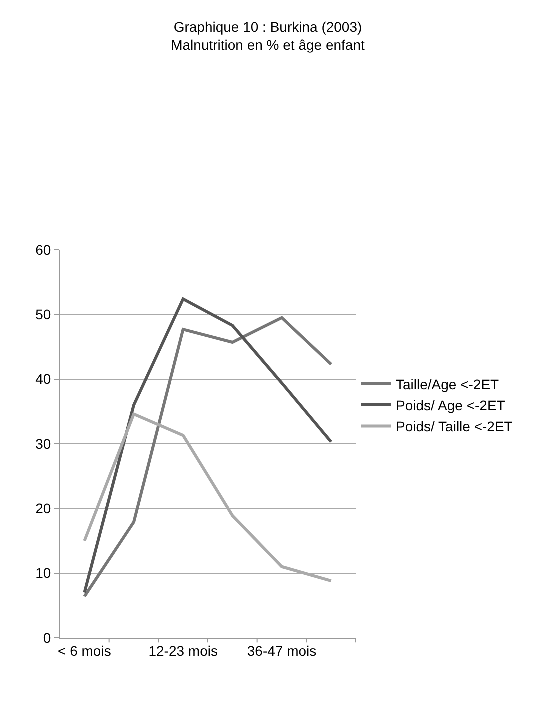 Image resolution: width=536 pixels, height=708 pixels. What do you see at coordinates (183, 650) in the screenshot?
I see `x-tick-label: 12-23 mois` at bounding box center [183, 650].